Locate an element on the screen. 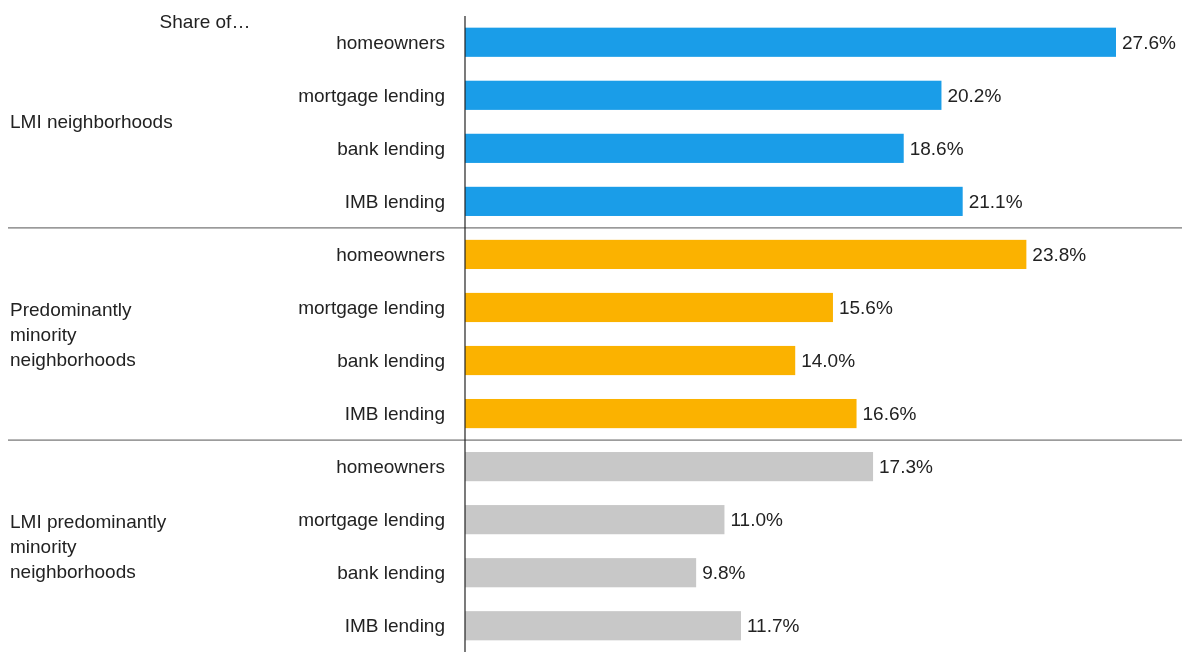 The image size is (1190, 660). data-label: 27.6% is located at coordinates (1149, 42).